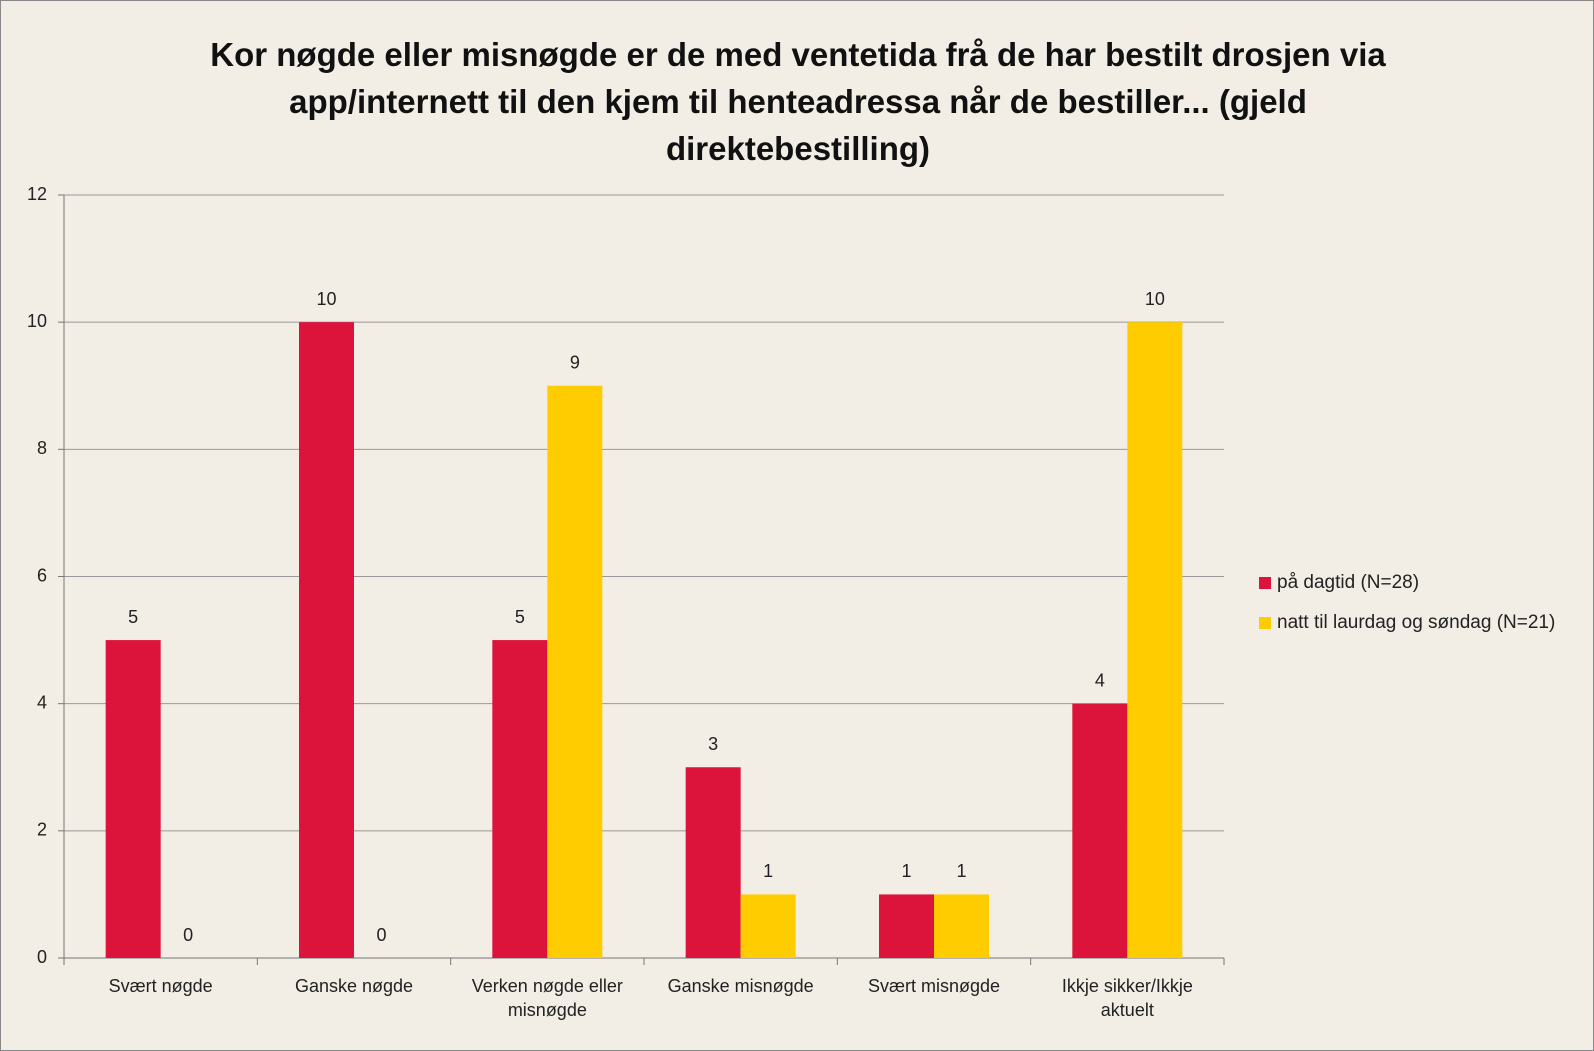 The width and height of the screenshot is (1594, 1051). What do you see at coordinates (42, 702) in the screenshot?
I see `y-tick-label: 4` at bounding box center [42, 702].